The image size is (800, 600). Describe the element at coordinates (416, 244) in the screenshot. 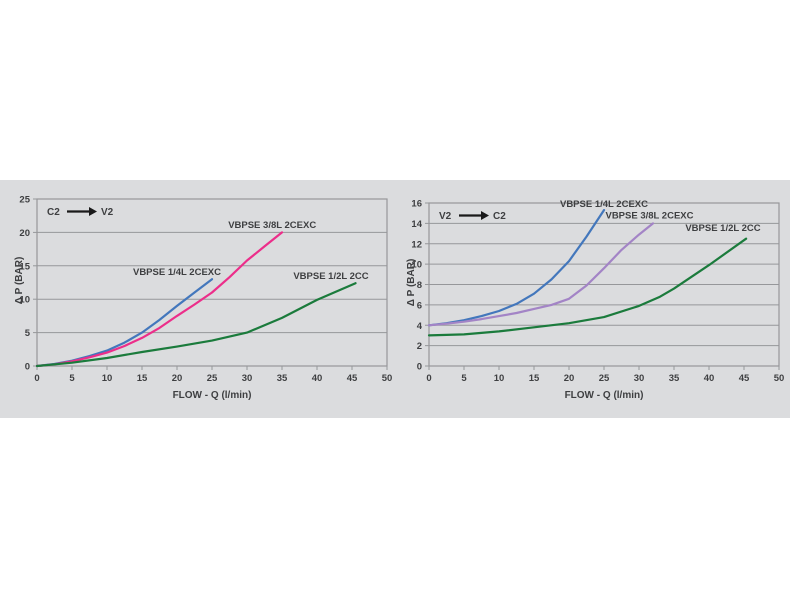

I see `y-tick-label: 12` at that location.